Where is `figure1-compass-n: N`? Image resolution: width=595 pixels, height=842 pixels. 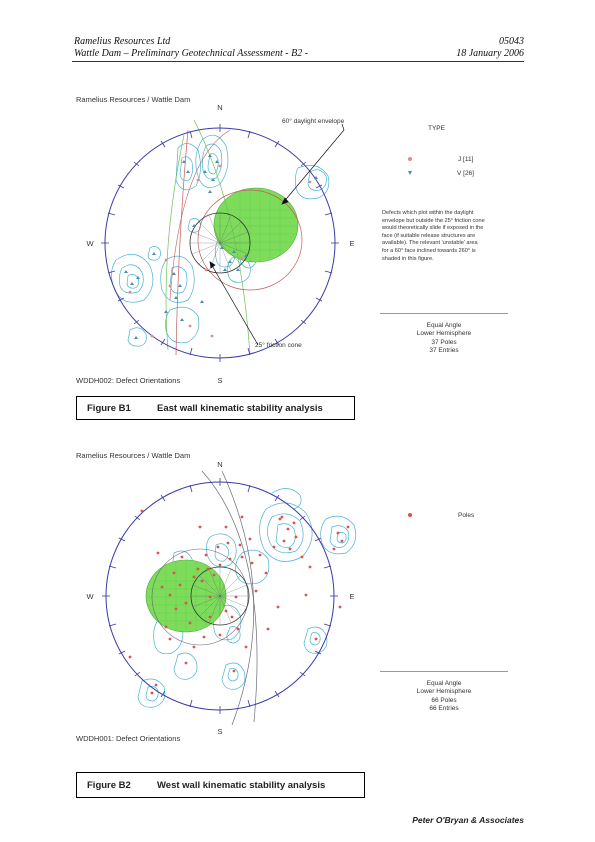
figure1-compass-n: N is located at coordinates (219, 107).